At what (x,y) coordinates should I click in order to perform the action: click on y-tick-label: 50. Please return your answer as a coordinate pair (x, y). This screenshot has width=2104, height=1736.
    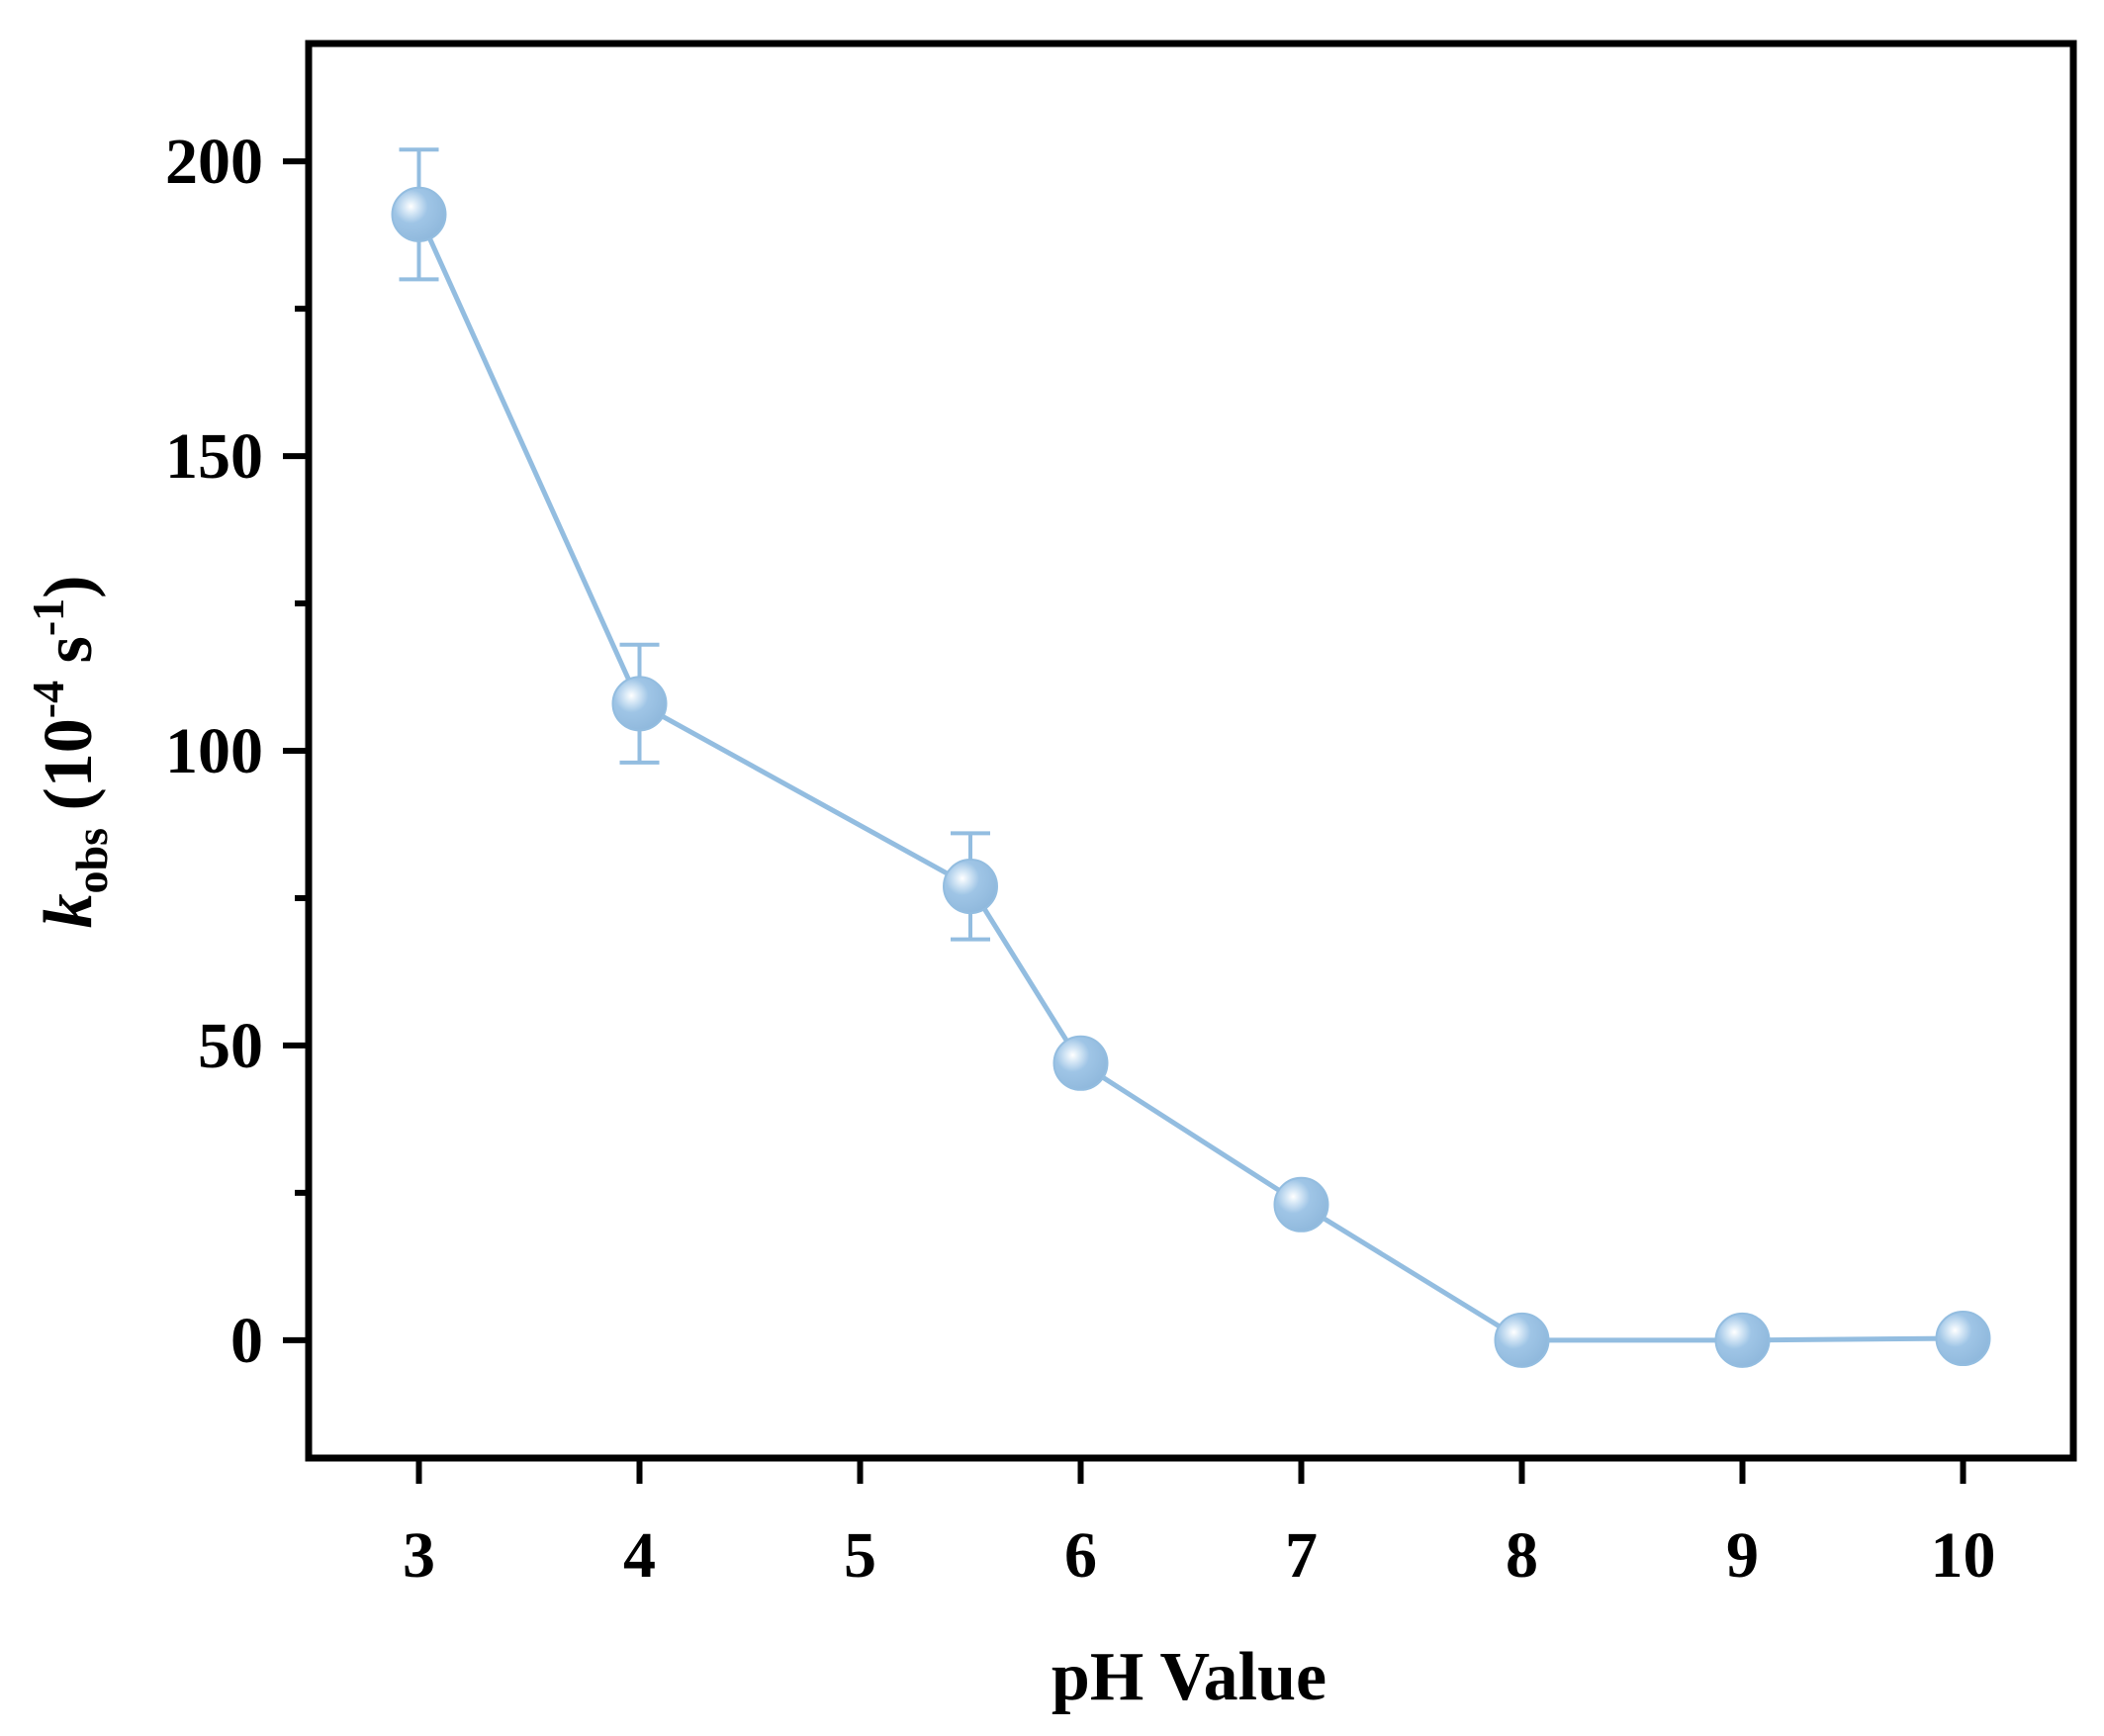
    Looking at the image, I should click on (230, 1046).